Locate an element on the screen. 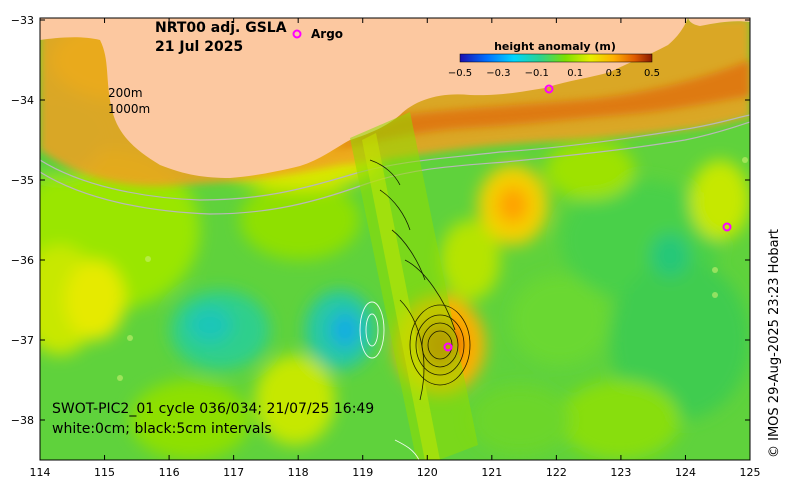 Image resolution: width=791 pixels, height=492 pixels. colorbar-tick-label: −0.1 is located at coordinates (537, 73).